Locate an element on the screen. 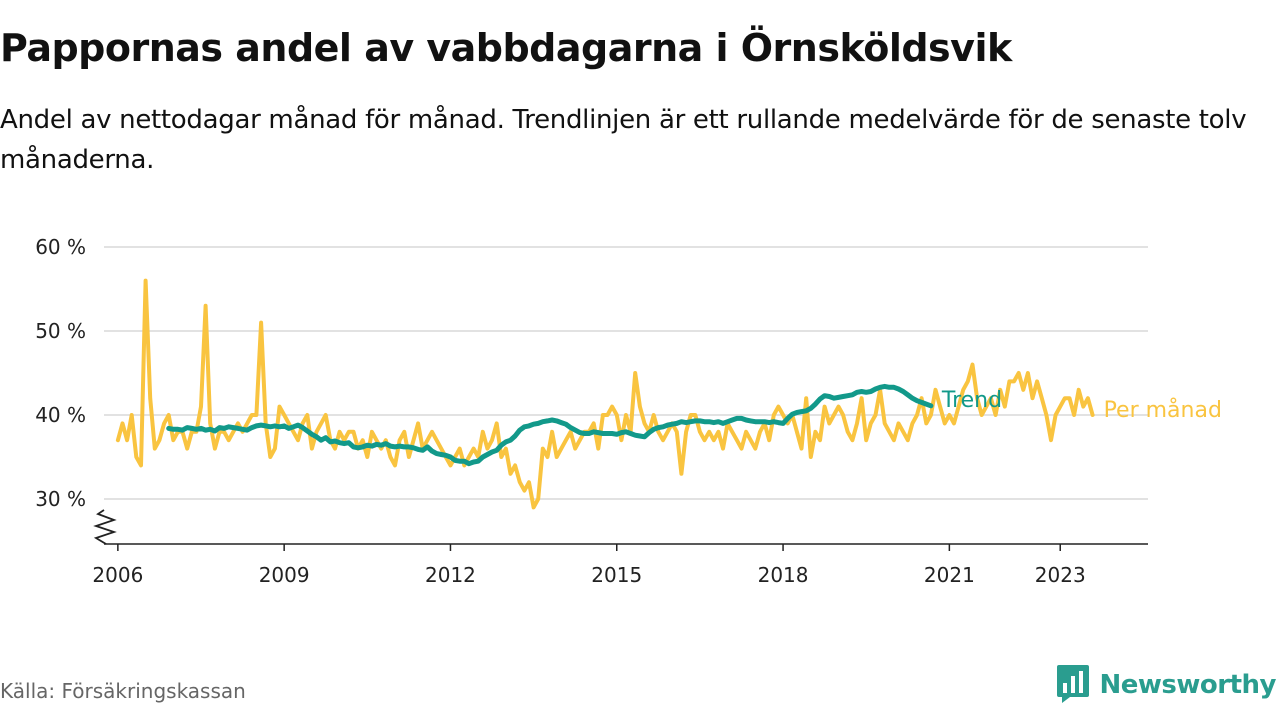  source-note: Källa: Försäkringskassan is located at coordinates (123, 691).